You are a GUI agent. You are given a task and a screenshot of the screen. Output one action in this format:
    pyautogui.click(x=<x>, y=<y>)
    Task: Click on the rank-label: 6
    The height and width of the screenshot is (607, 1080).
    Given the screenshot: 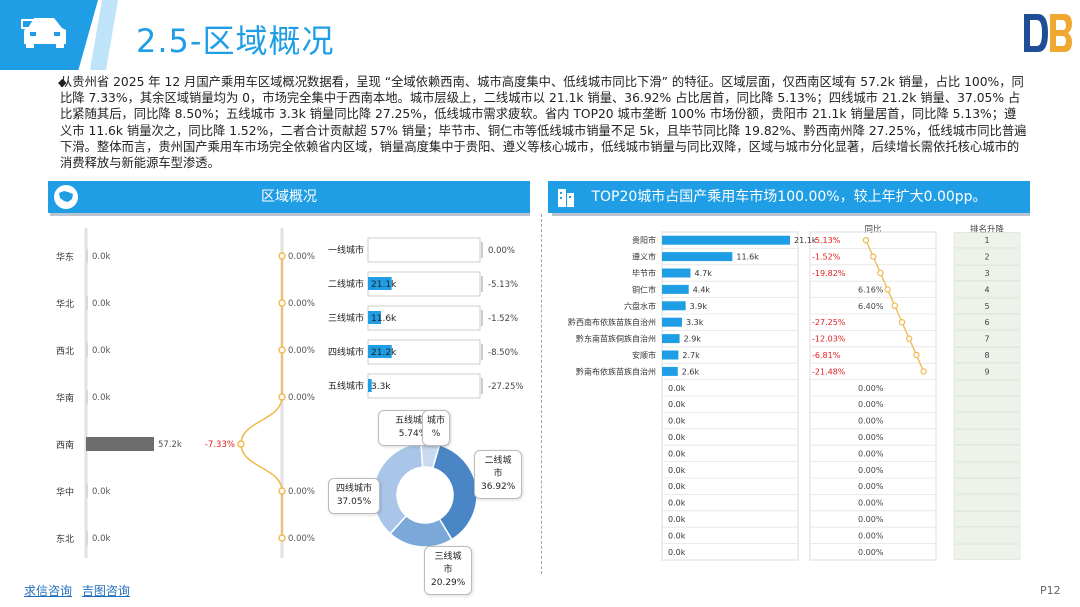 What is the action you would take?
    pyautogui.click(x=986, y=322)
    